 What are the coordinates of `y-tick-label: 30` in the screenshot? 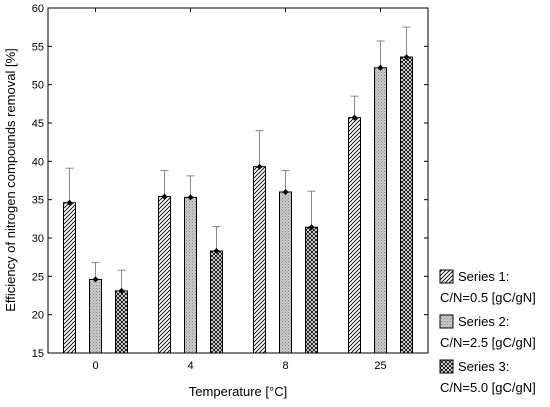 It's located at (38, 239).